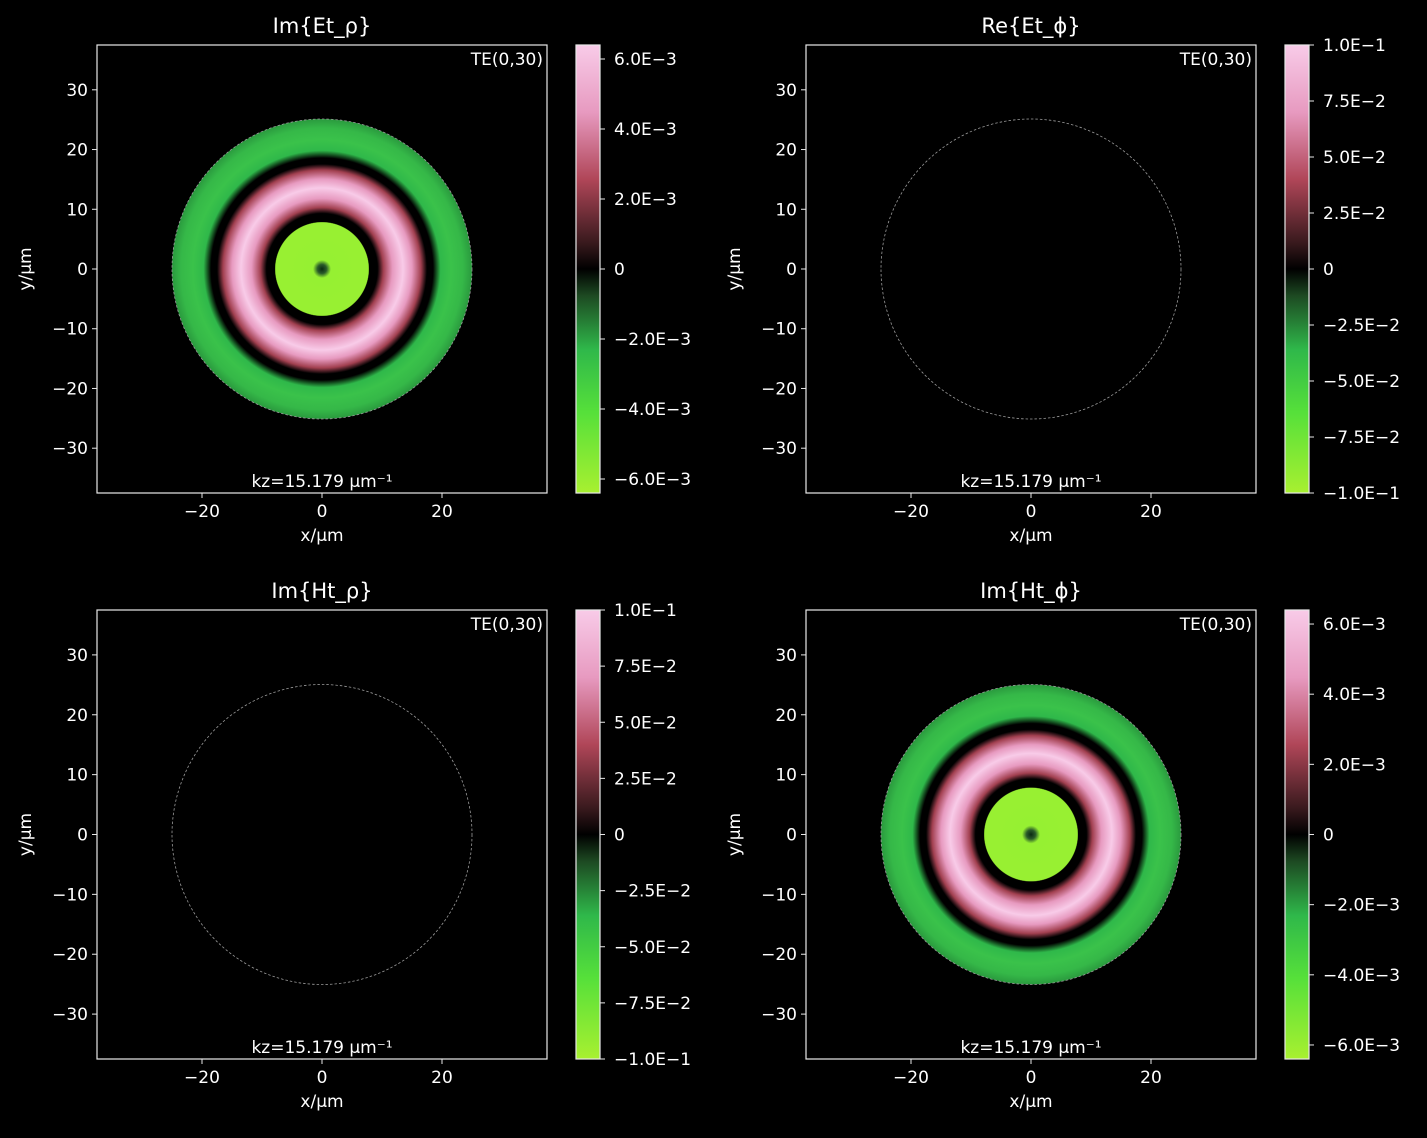 The width and height of the screenshot is (1427, 1138). What do you see at coordinates (1361, 1046) in the screenshot?
I see `colorbar-tick-label: −6.0E−3` at bounding box center [1361, 1046].